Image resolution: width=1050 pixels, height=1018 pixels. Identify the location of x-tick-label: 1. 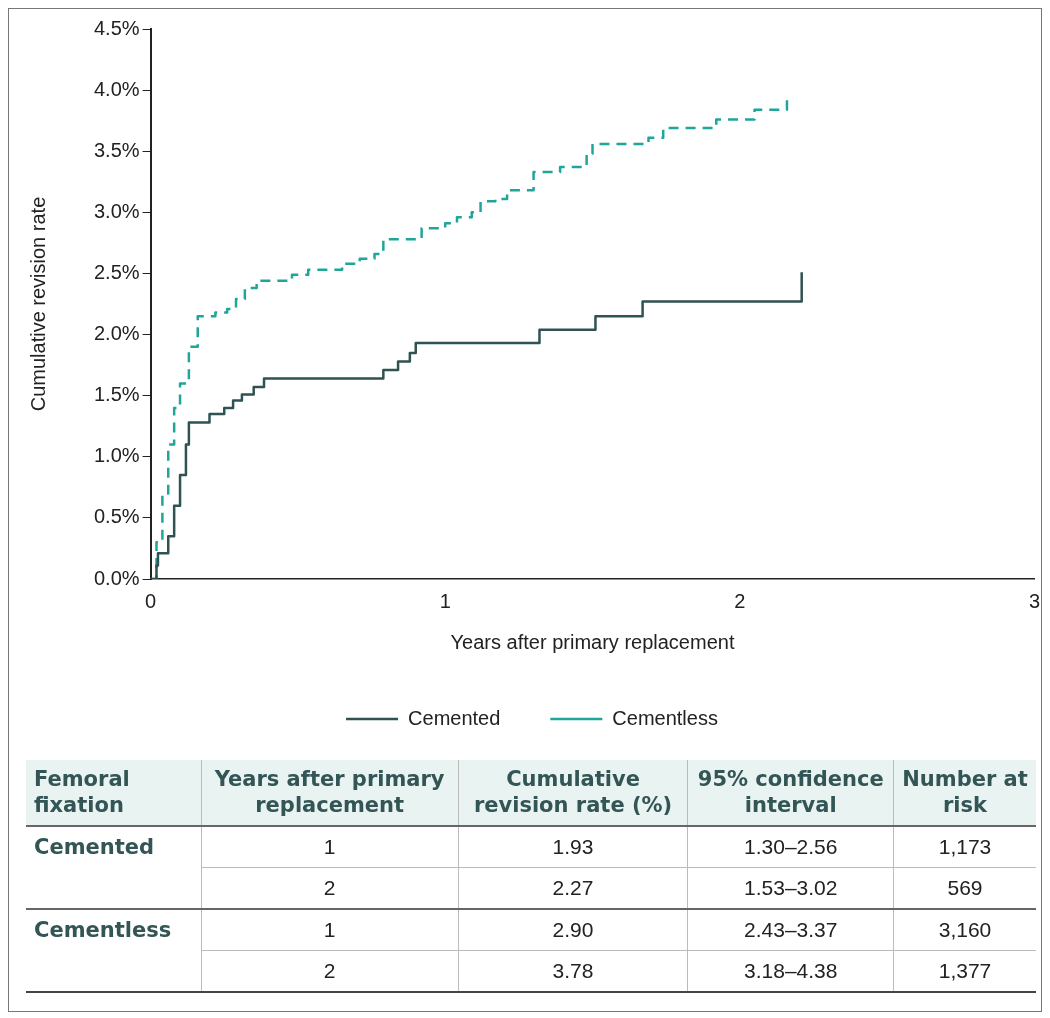
(445, 600).